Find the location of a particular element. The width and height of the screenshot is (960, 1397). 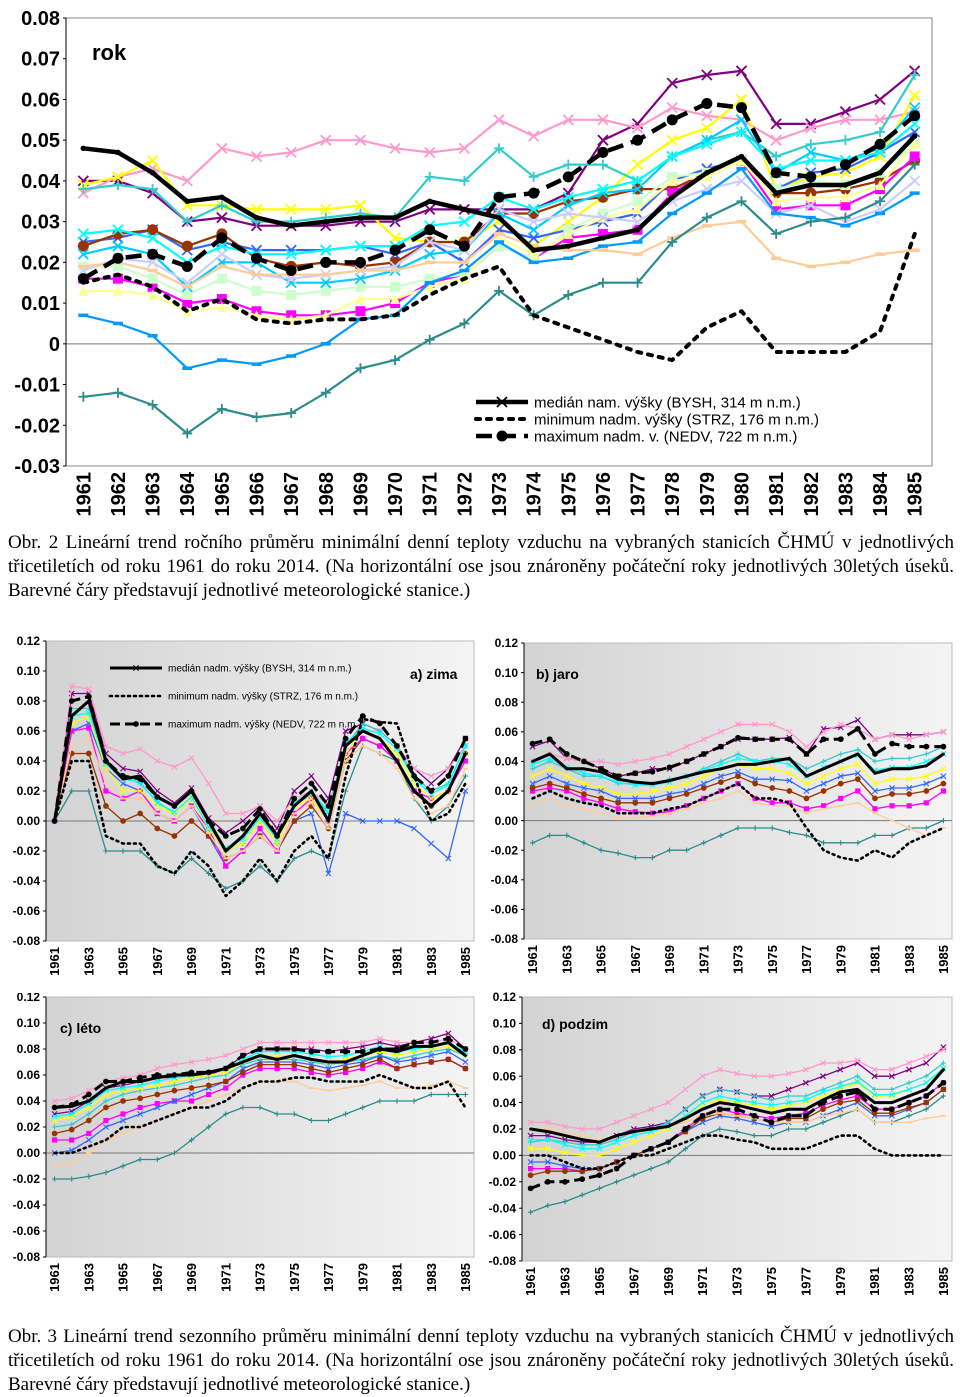

legend-marker is located at coordinates (502, 402).